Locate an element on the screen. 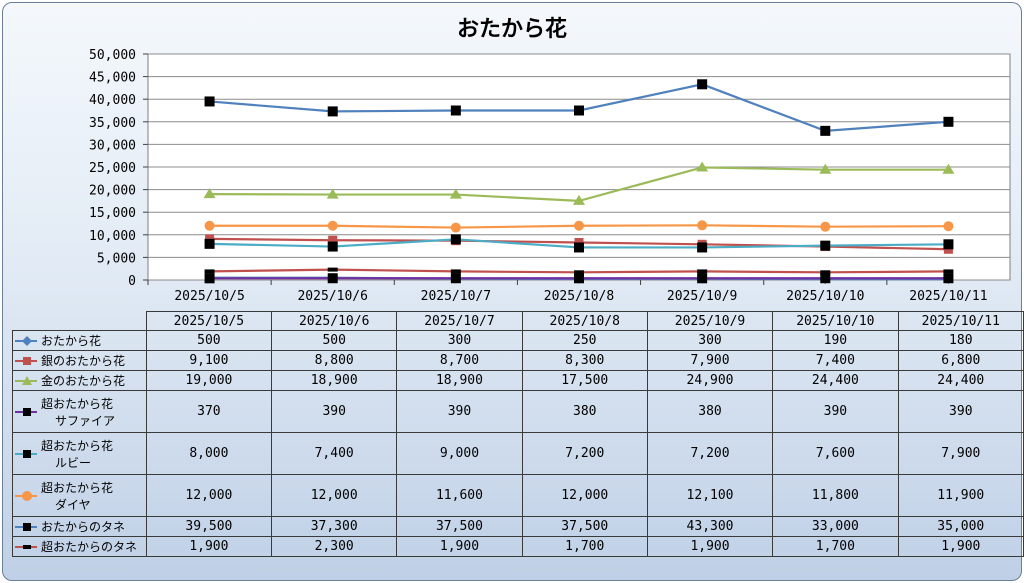 The image size is (1024, 583). y-tick-label: 50,000 is located at coordinates (112, 55).